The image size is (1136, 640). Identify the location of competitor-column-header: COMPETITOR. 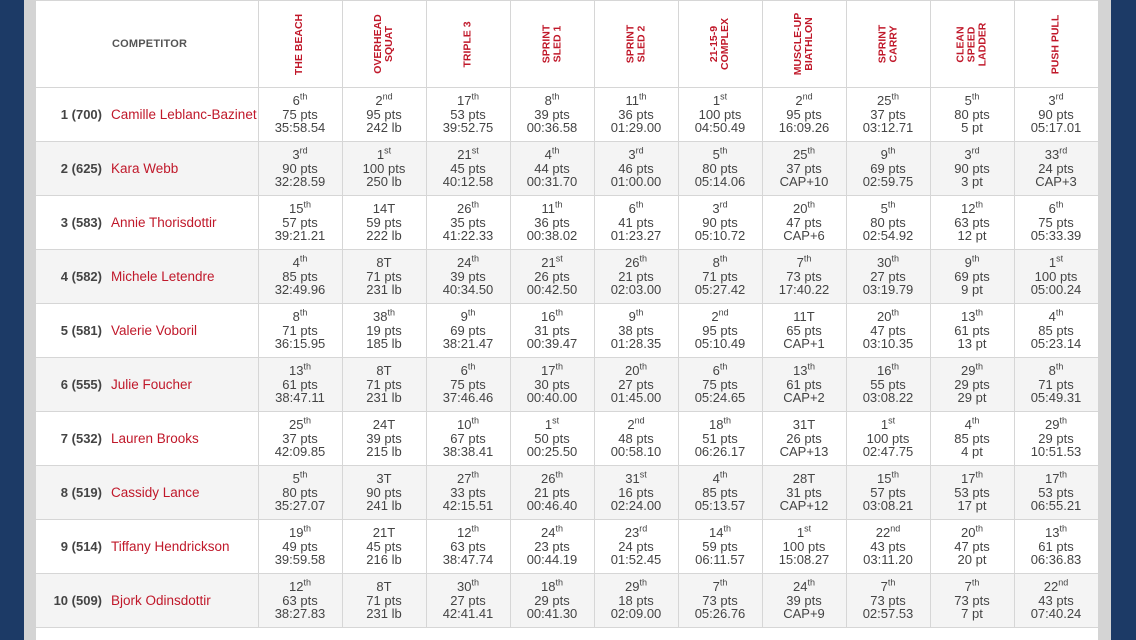
(147, 44).